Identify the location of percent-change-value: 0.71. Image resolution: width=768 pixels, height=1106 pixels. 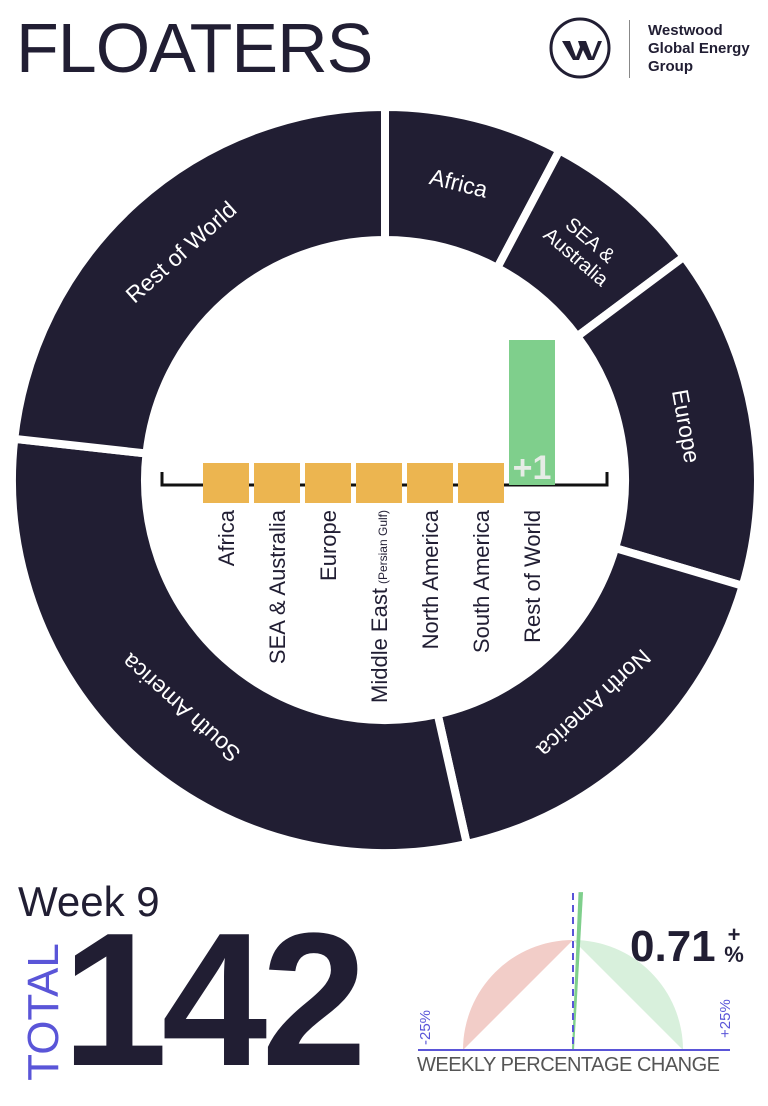
(673, 946).